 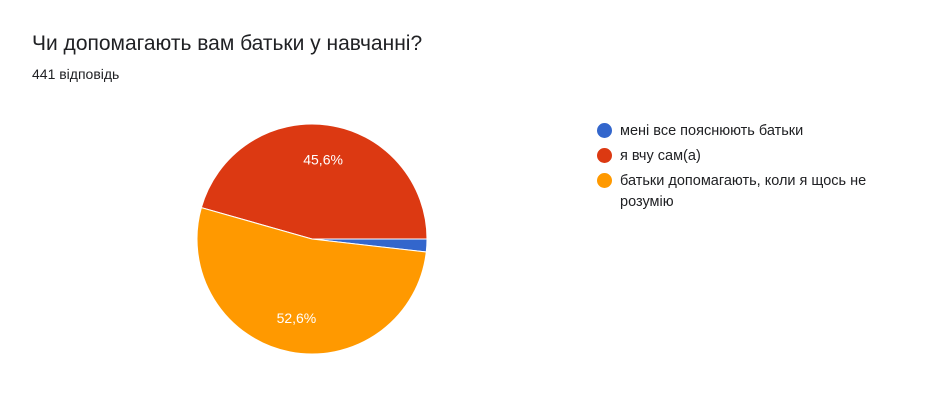 I want to click on legend-label: я вчу сам(а), so click(x=660, y=156).